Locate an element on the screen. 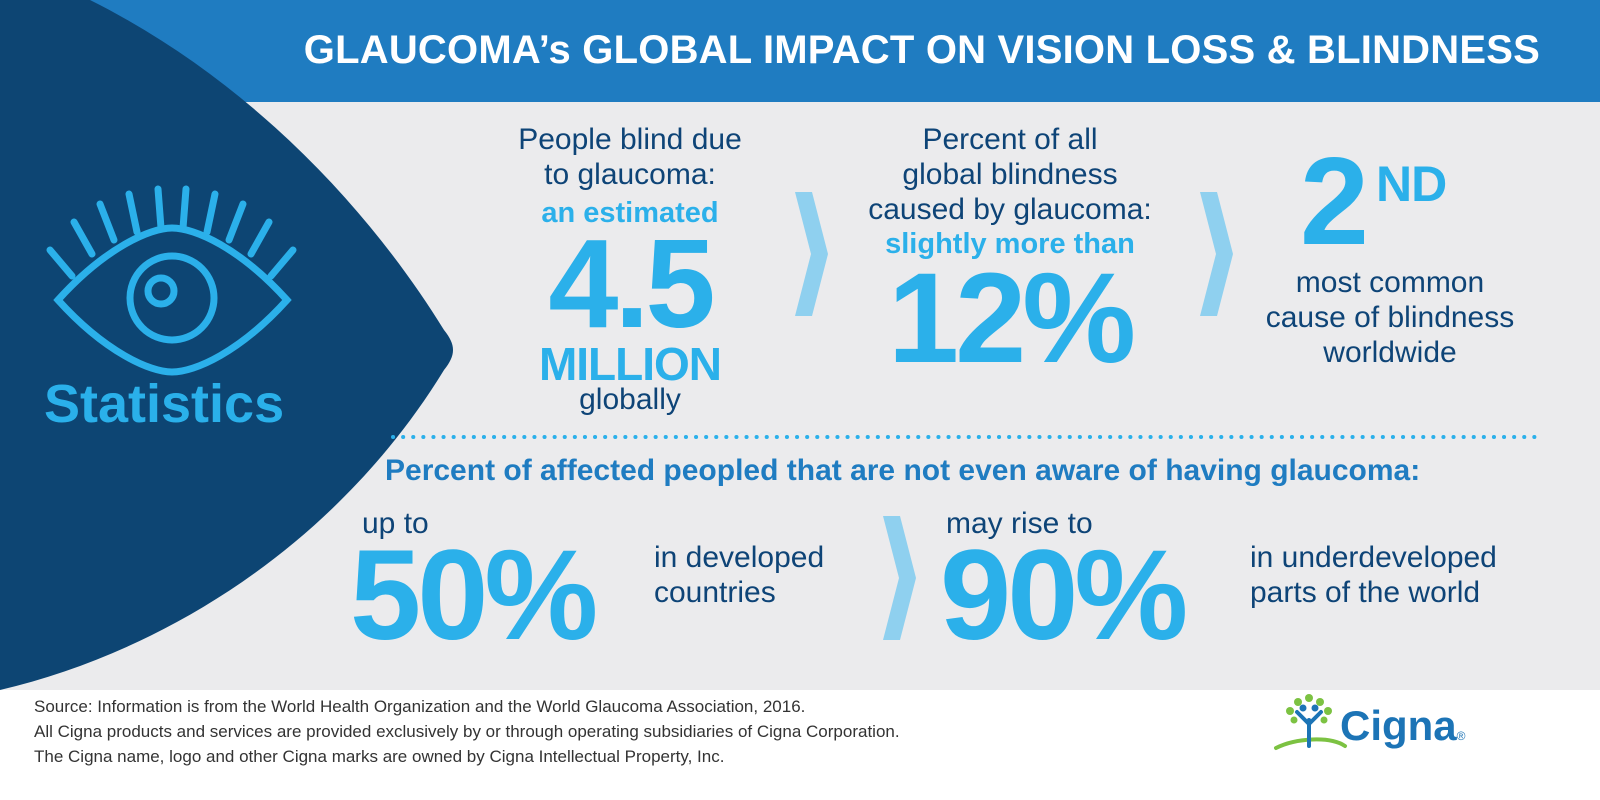 Image resolution: width=1600 pixels, height=800 pixels. header-bar is located at coordinates (800, 51).